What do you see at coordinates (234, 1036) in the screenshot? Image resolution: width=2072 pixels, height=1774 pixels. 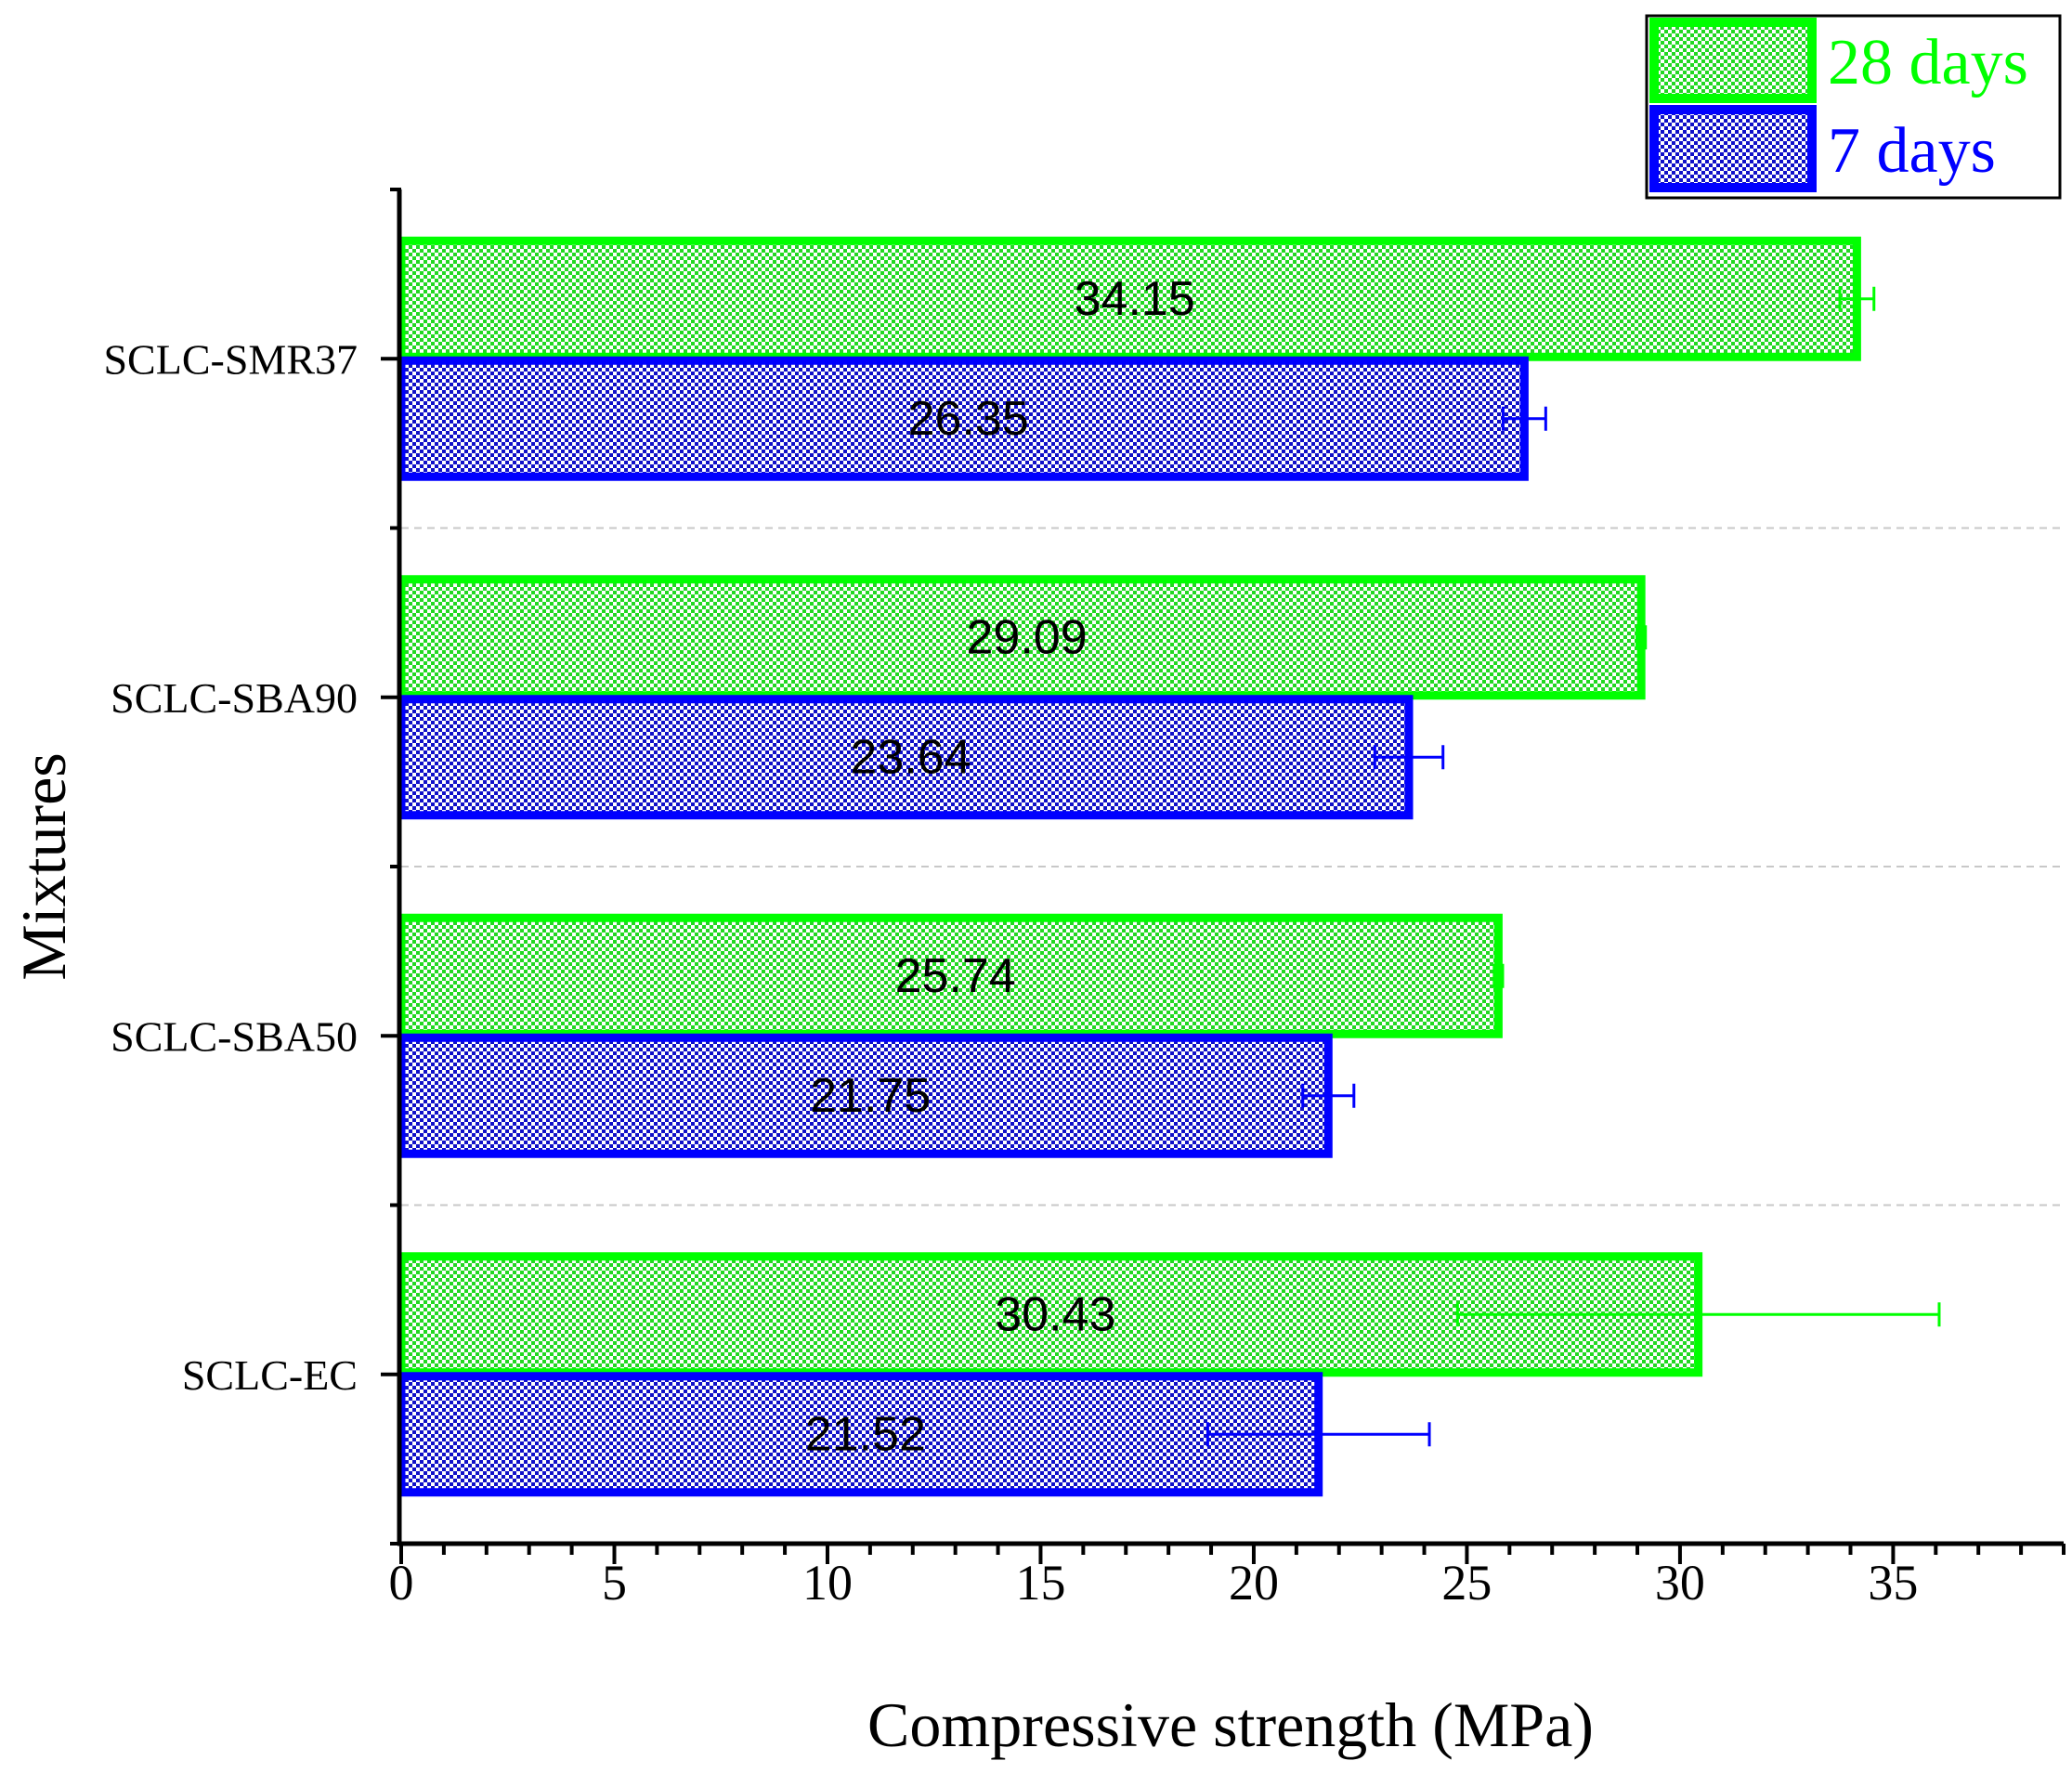 I see `y-tick-label: SCLC-SBA50` at bounding box center [234, 1036].